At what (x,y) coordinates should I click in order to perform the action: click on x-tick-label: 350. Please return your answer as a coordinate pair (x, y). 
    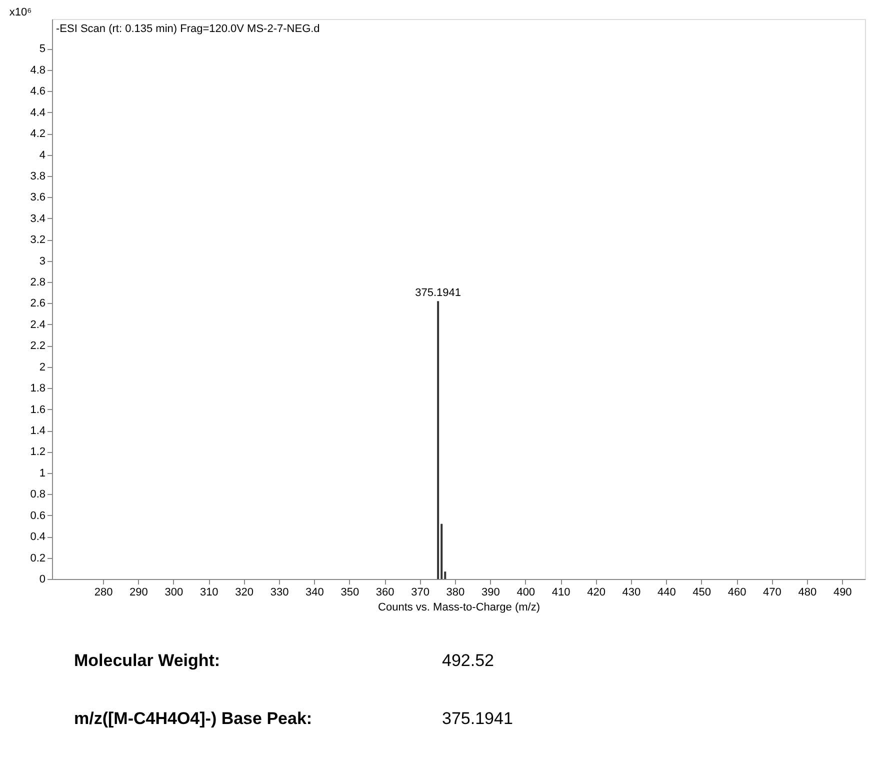
    Looking at the image, I should click on (350, 592).